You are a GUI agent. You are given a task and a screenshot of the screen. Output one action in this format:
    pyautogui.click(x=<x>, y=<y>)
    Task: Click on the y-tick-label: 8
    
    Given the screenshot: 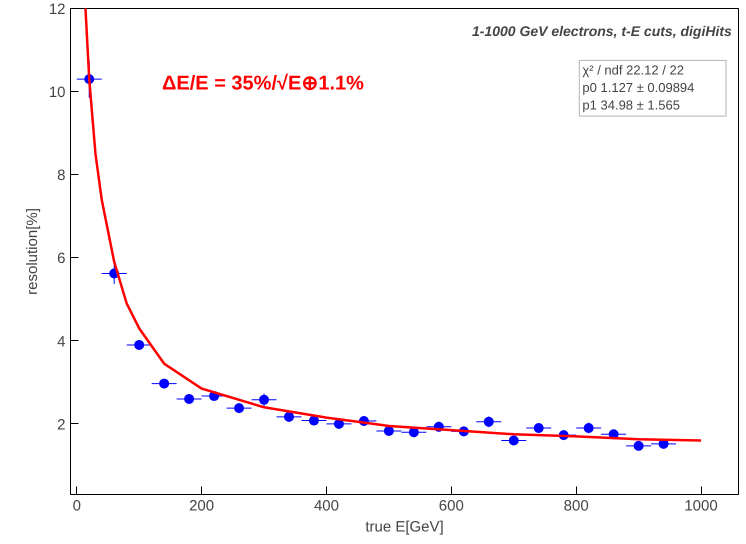 What is the action you would take?
    pyautogui.click(x=61, y=175)
    